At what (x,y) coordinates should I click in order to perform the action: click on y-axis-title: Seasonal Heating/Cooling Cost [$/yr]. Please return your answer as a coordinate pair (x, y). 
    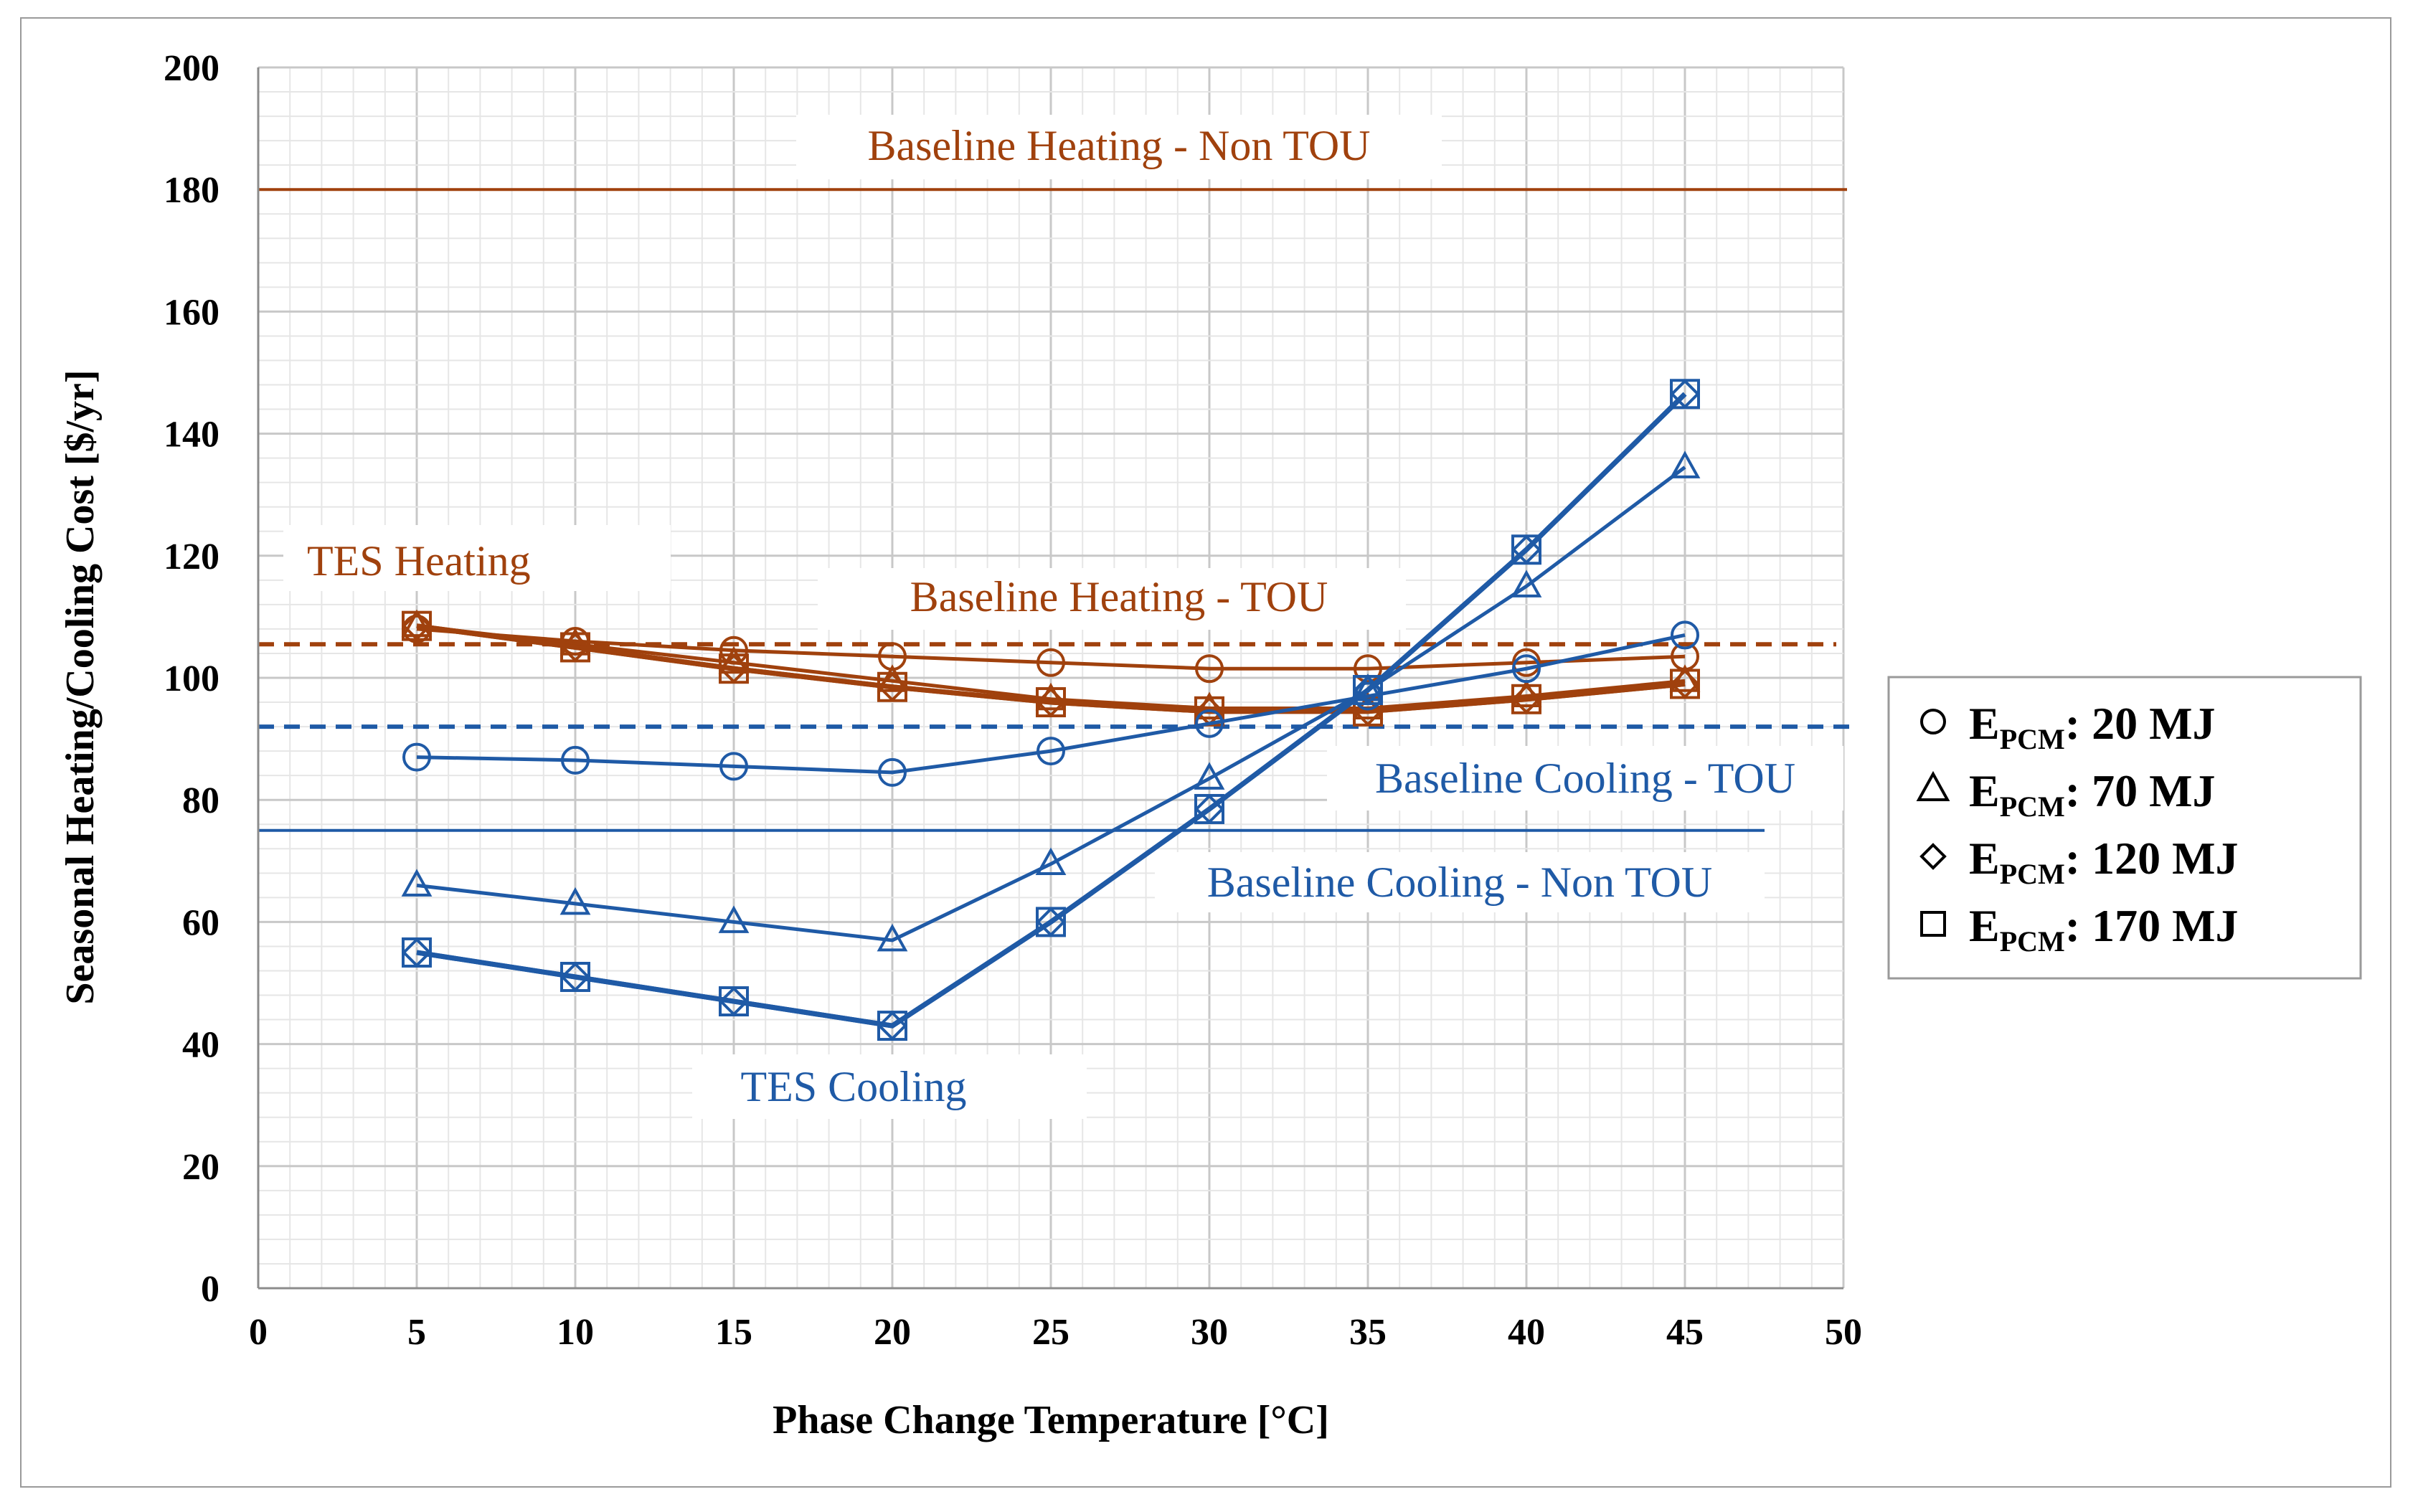
    Looking at the image, I should click on (80, 686).